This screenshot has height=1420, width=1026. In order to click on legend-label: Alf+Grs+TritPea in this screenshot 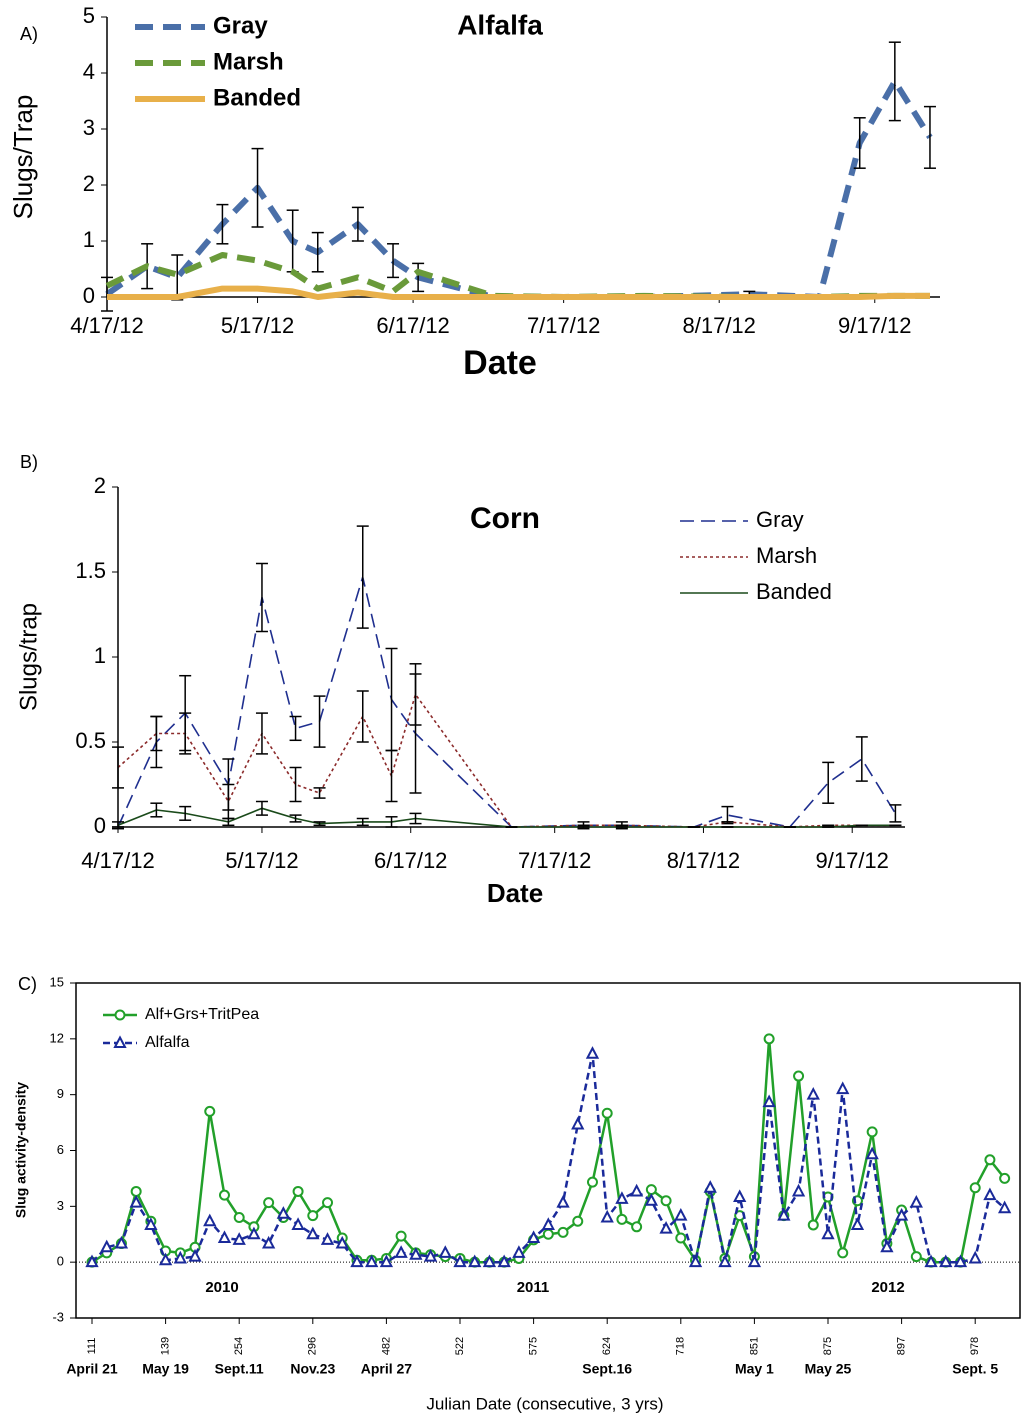, I will do `click(202, 1014)`.